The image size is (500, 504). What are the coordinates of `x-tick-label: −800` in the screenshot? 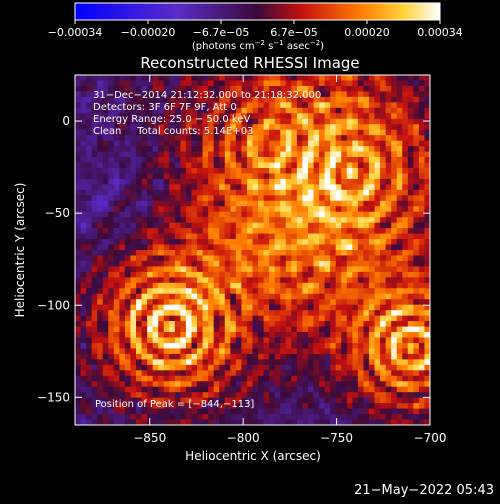 It's located at (243, 438).